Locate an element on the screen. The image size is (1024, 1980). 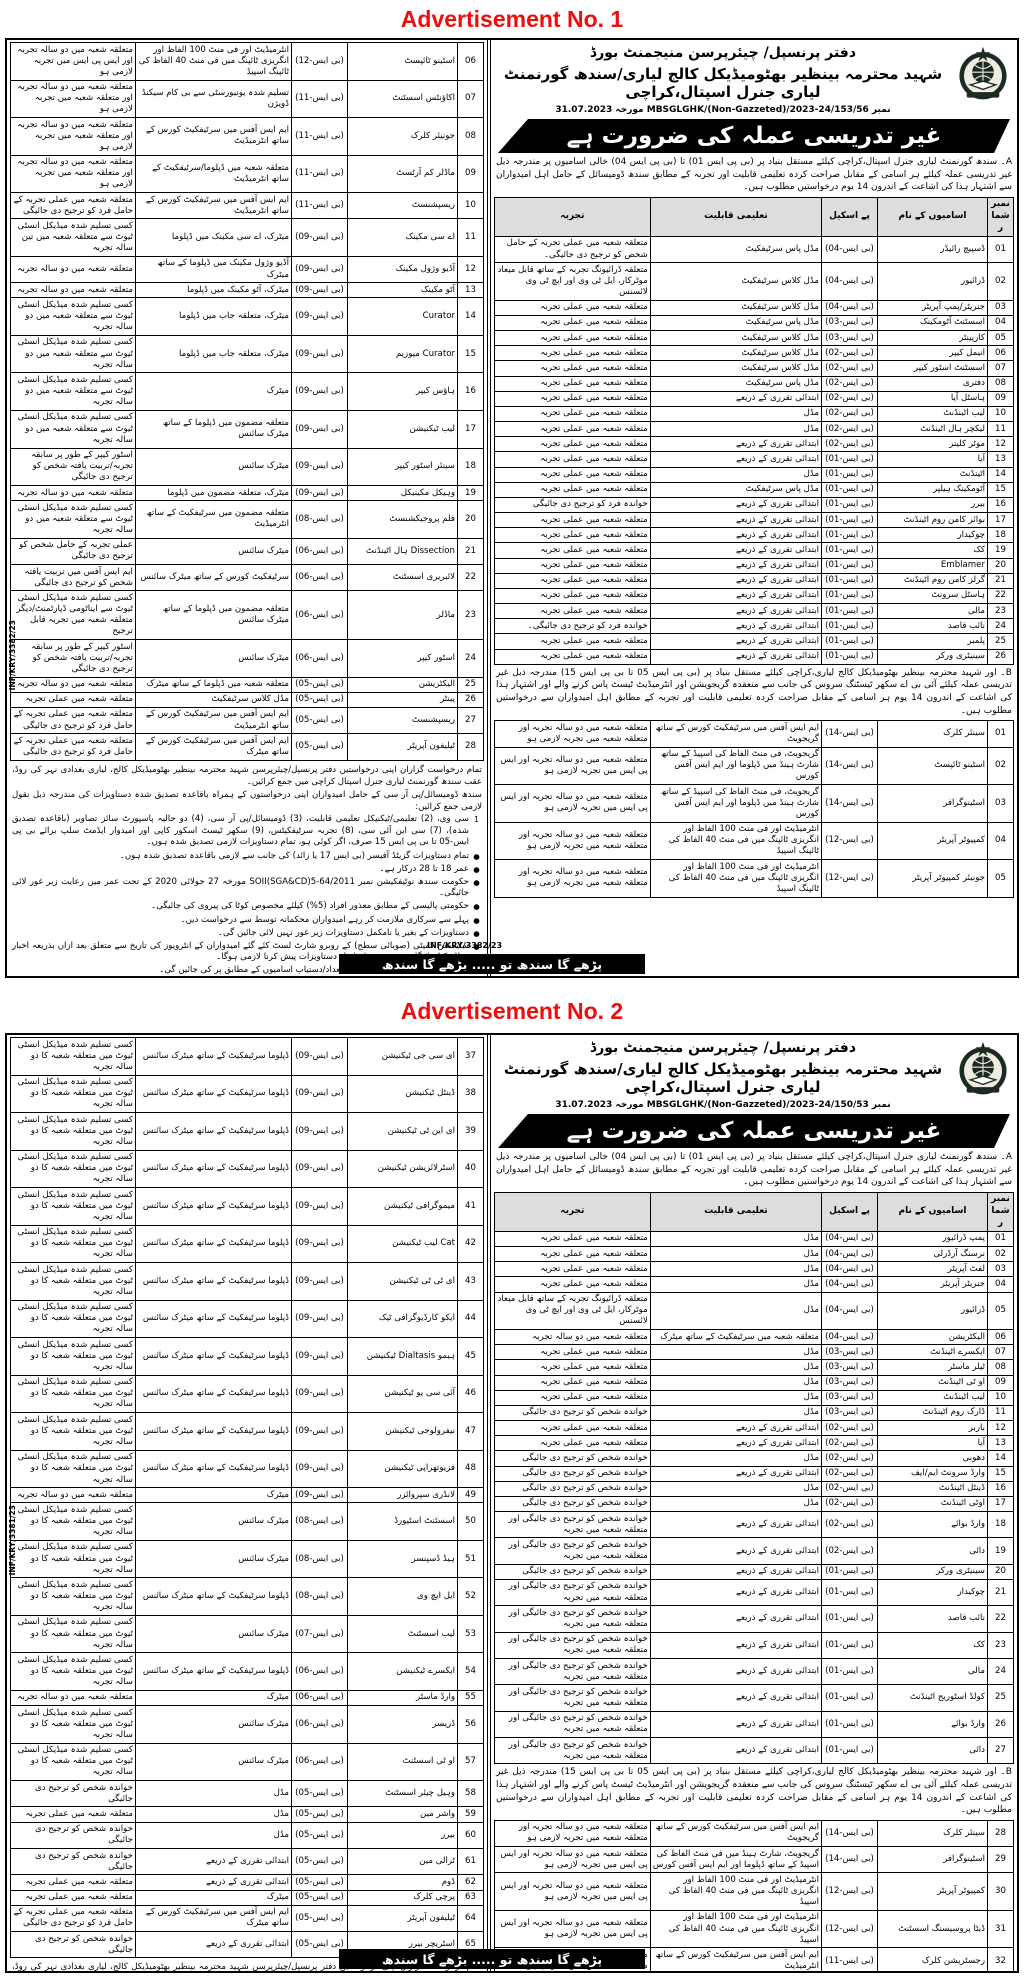
cell-no: 19 is located at coordinates (470, 493).